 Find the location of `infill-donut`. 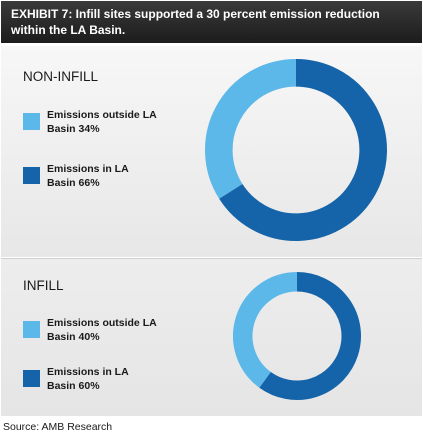

infill-donut is located at coordinates (297, 336).